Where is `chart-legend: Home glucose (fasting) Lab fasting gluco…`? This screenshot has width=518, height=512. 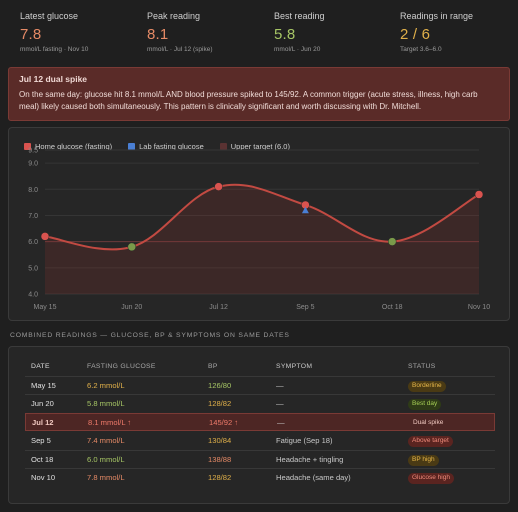 chart-legend: Home glucose (fasting) Lab fasting gluco… is located at coordinates (165, 146).